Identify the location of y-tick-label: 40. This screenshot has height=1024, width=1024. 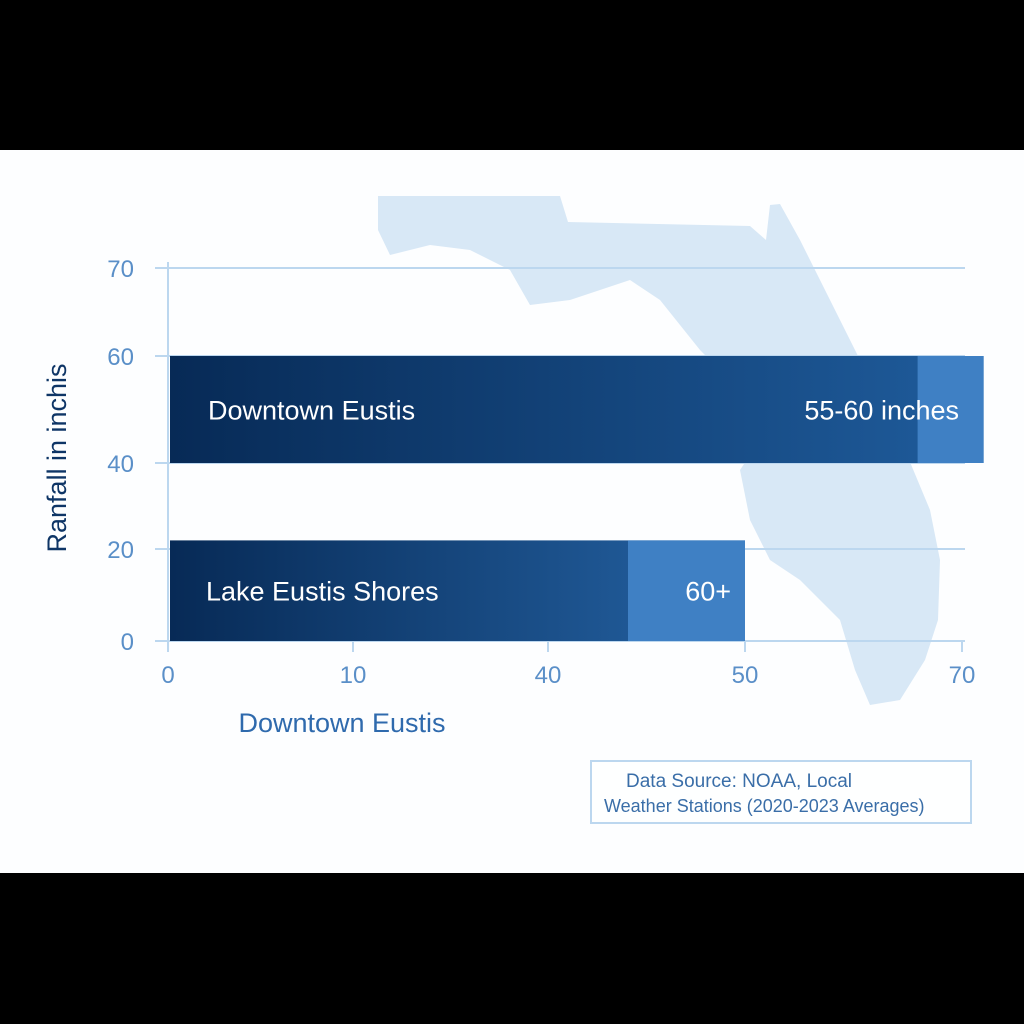
(120, 464).